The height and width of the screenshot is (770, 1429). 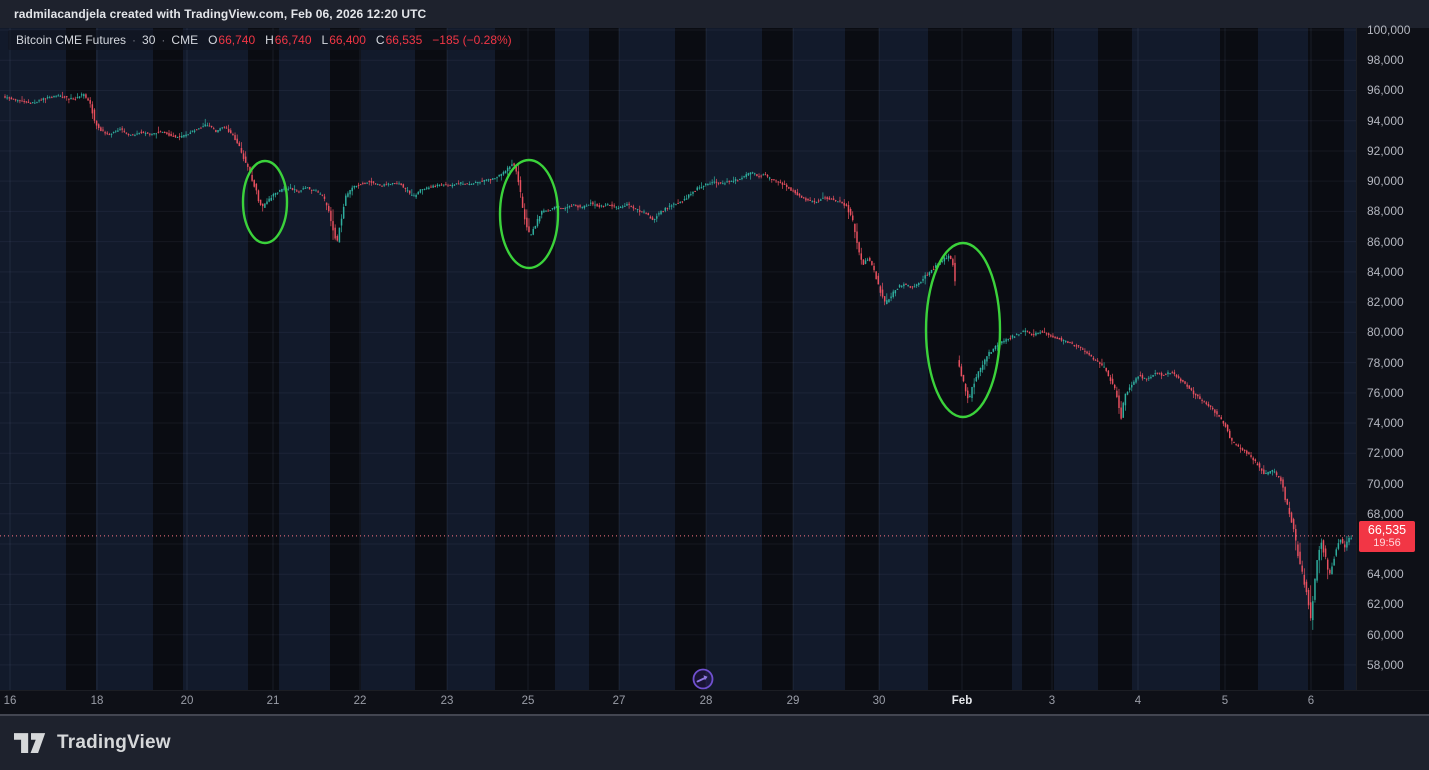 What do you see at coordinates (528, 701) in the screenshot?
I see `time-tick-label: 25` at bounding box center [528, 701].